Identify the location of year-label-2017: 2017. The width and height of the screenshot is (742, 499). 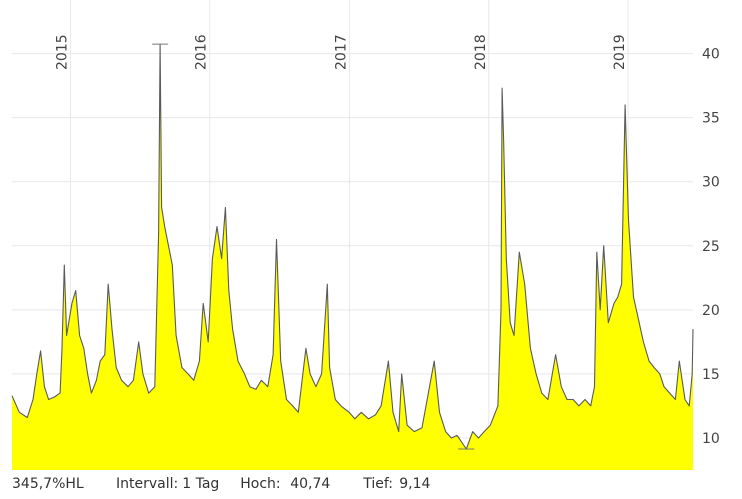
(341, 52).